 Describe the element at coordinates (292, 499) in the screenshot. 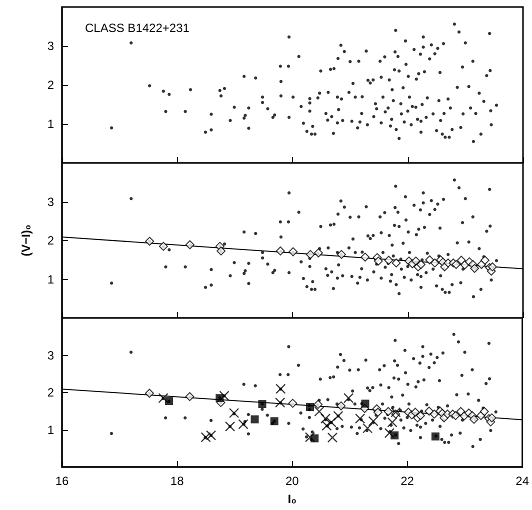

I see `x-axis-title: I₀` at that location.